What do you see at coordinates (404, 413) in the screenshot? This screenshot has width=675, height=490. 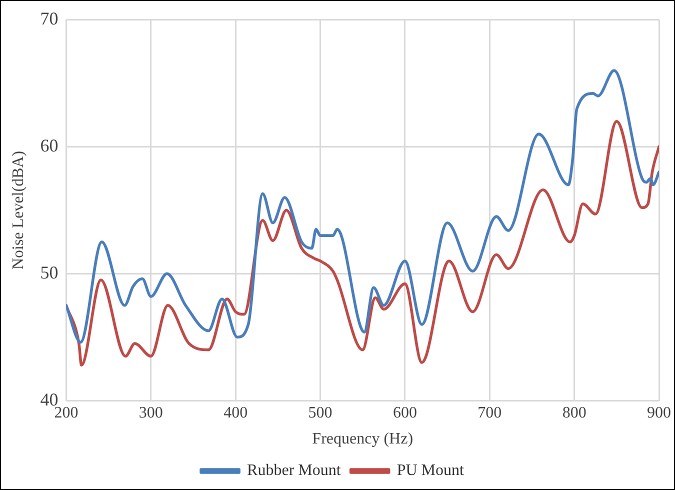 I see `x-tick-label: 600` at bounding box center [404, 413].